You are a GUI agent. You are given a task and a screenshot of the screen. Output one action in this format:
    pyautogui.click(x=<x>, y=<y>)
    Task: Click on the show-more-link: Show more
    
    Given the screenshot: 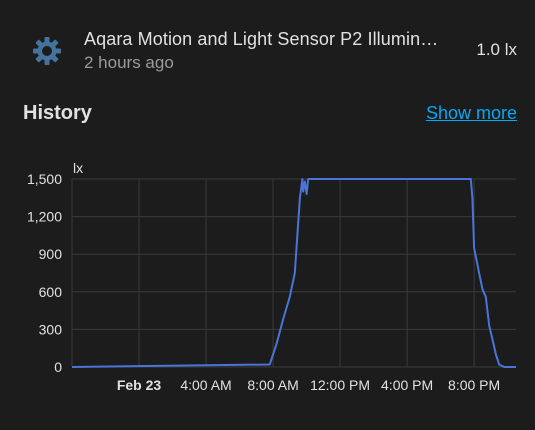 What is the action you would take?
    pyautogui.click(x=471, y=113)
    